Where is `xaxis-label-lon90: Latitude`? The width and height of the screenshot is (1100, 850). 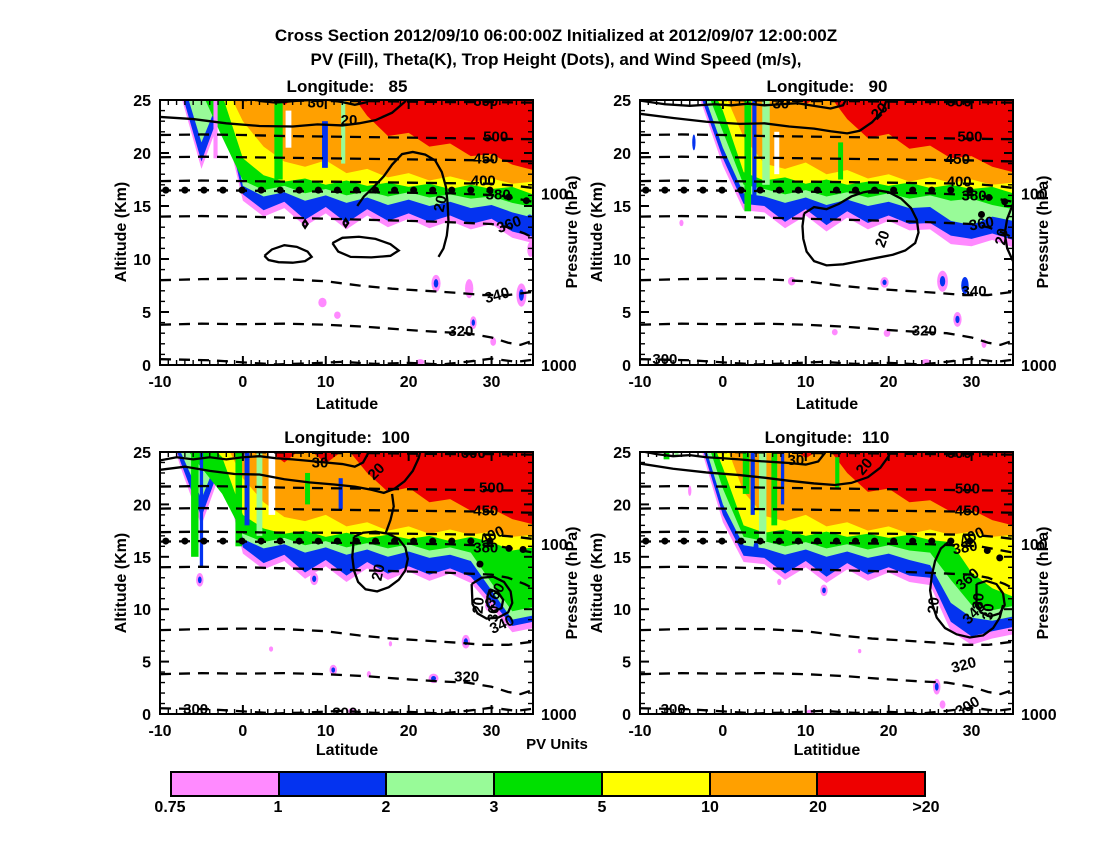 xaxis-label-lon90: Latitude is located at coordinates (827, 404).